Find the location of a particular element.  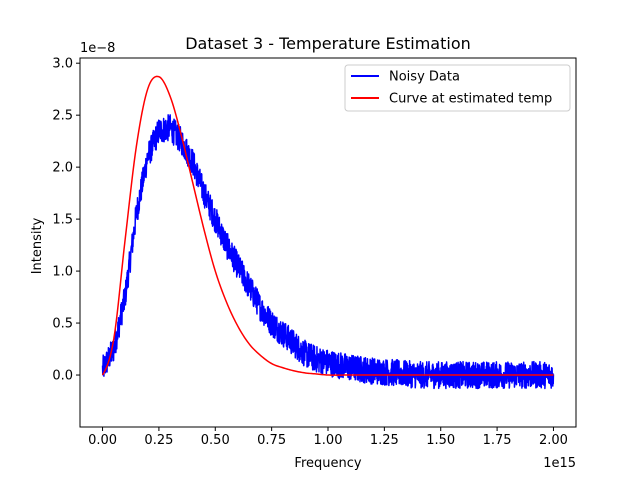

x-axis-label: Frequency is located at coordinates (327, 463).